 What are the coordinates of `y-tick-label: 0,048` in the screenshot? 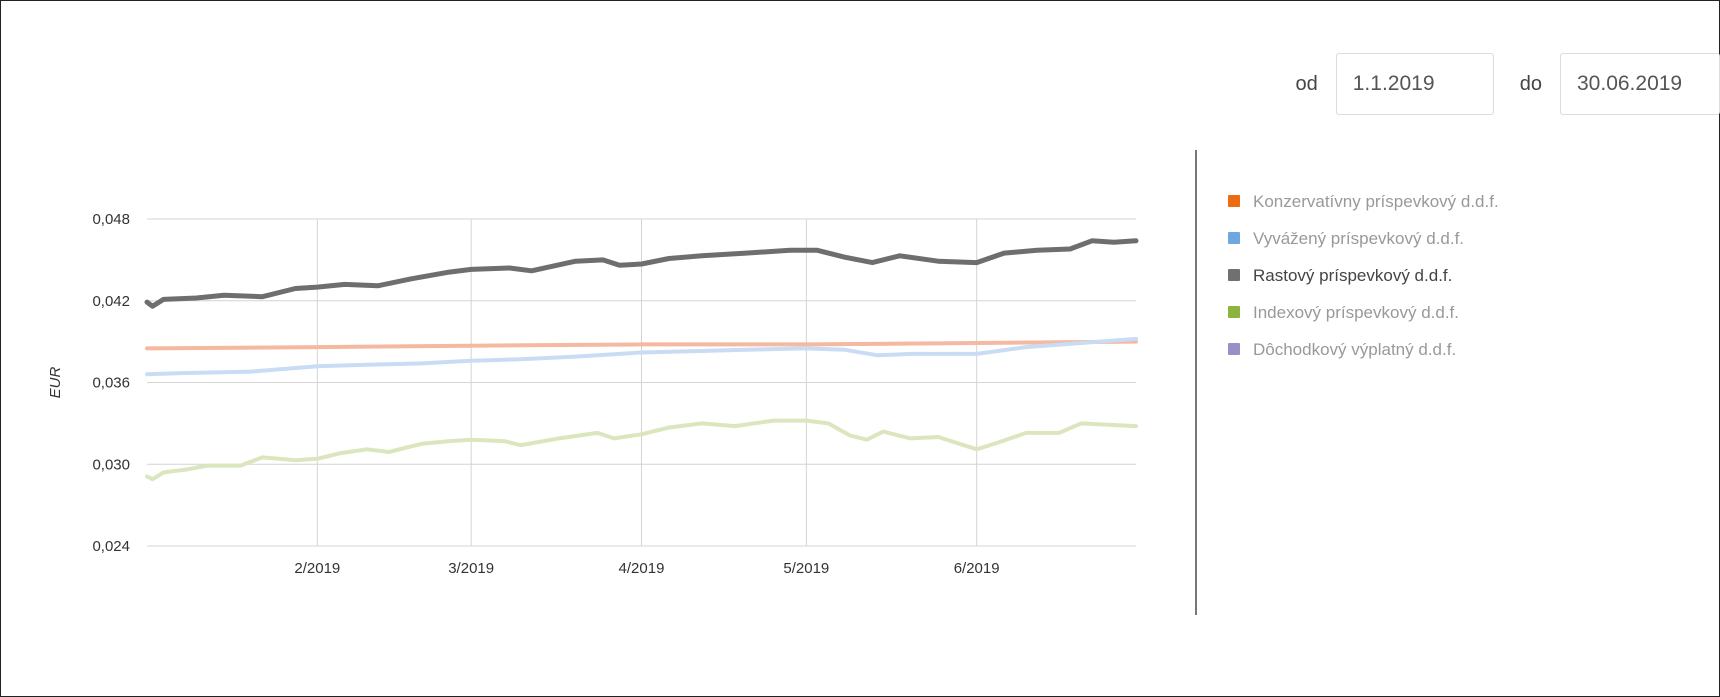 It's located at (111, 219).